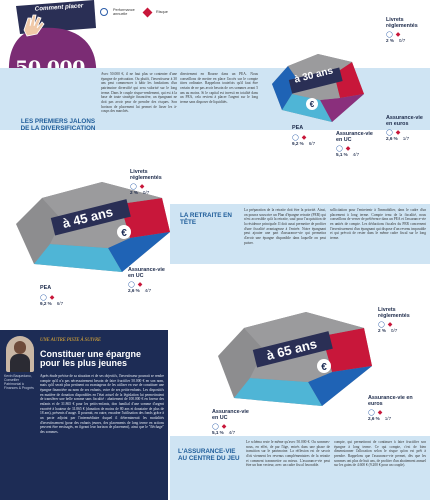  What do you see at coordinates (34, 25) in the screenshot?
I see `hand-icon` at bounding box center [34, 25].